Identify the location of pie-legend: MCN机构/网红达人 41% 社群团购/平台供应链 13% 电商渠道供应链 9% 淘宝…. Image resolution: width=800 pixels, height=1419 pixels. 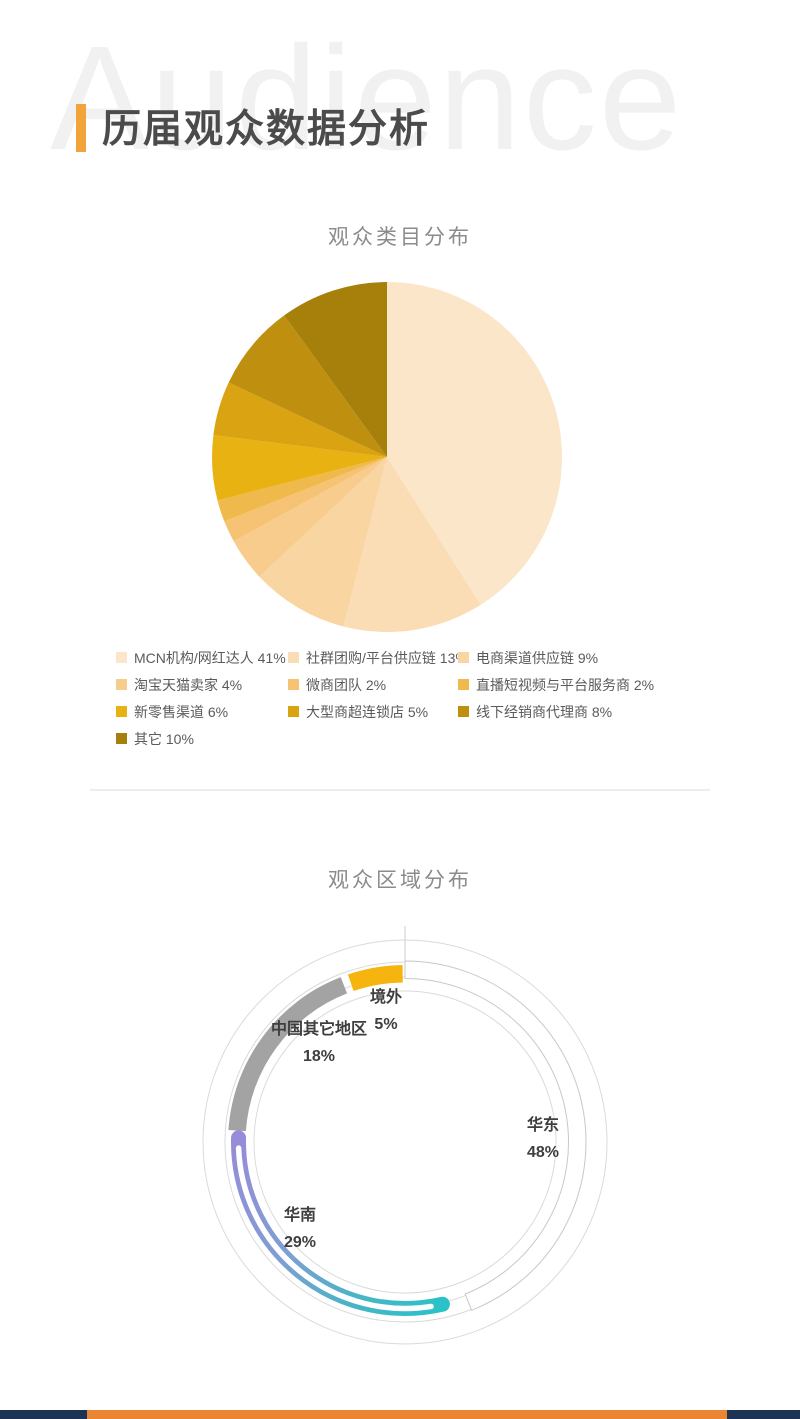
(411, 698).